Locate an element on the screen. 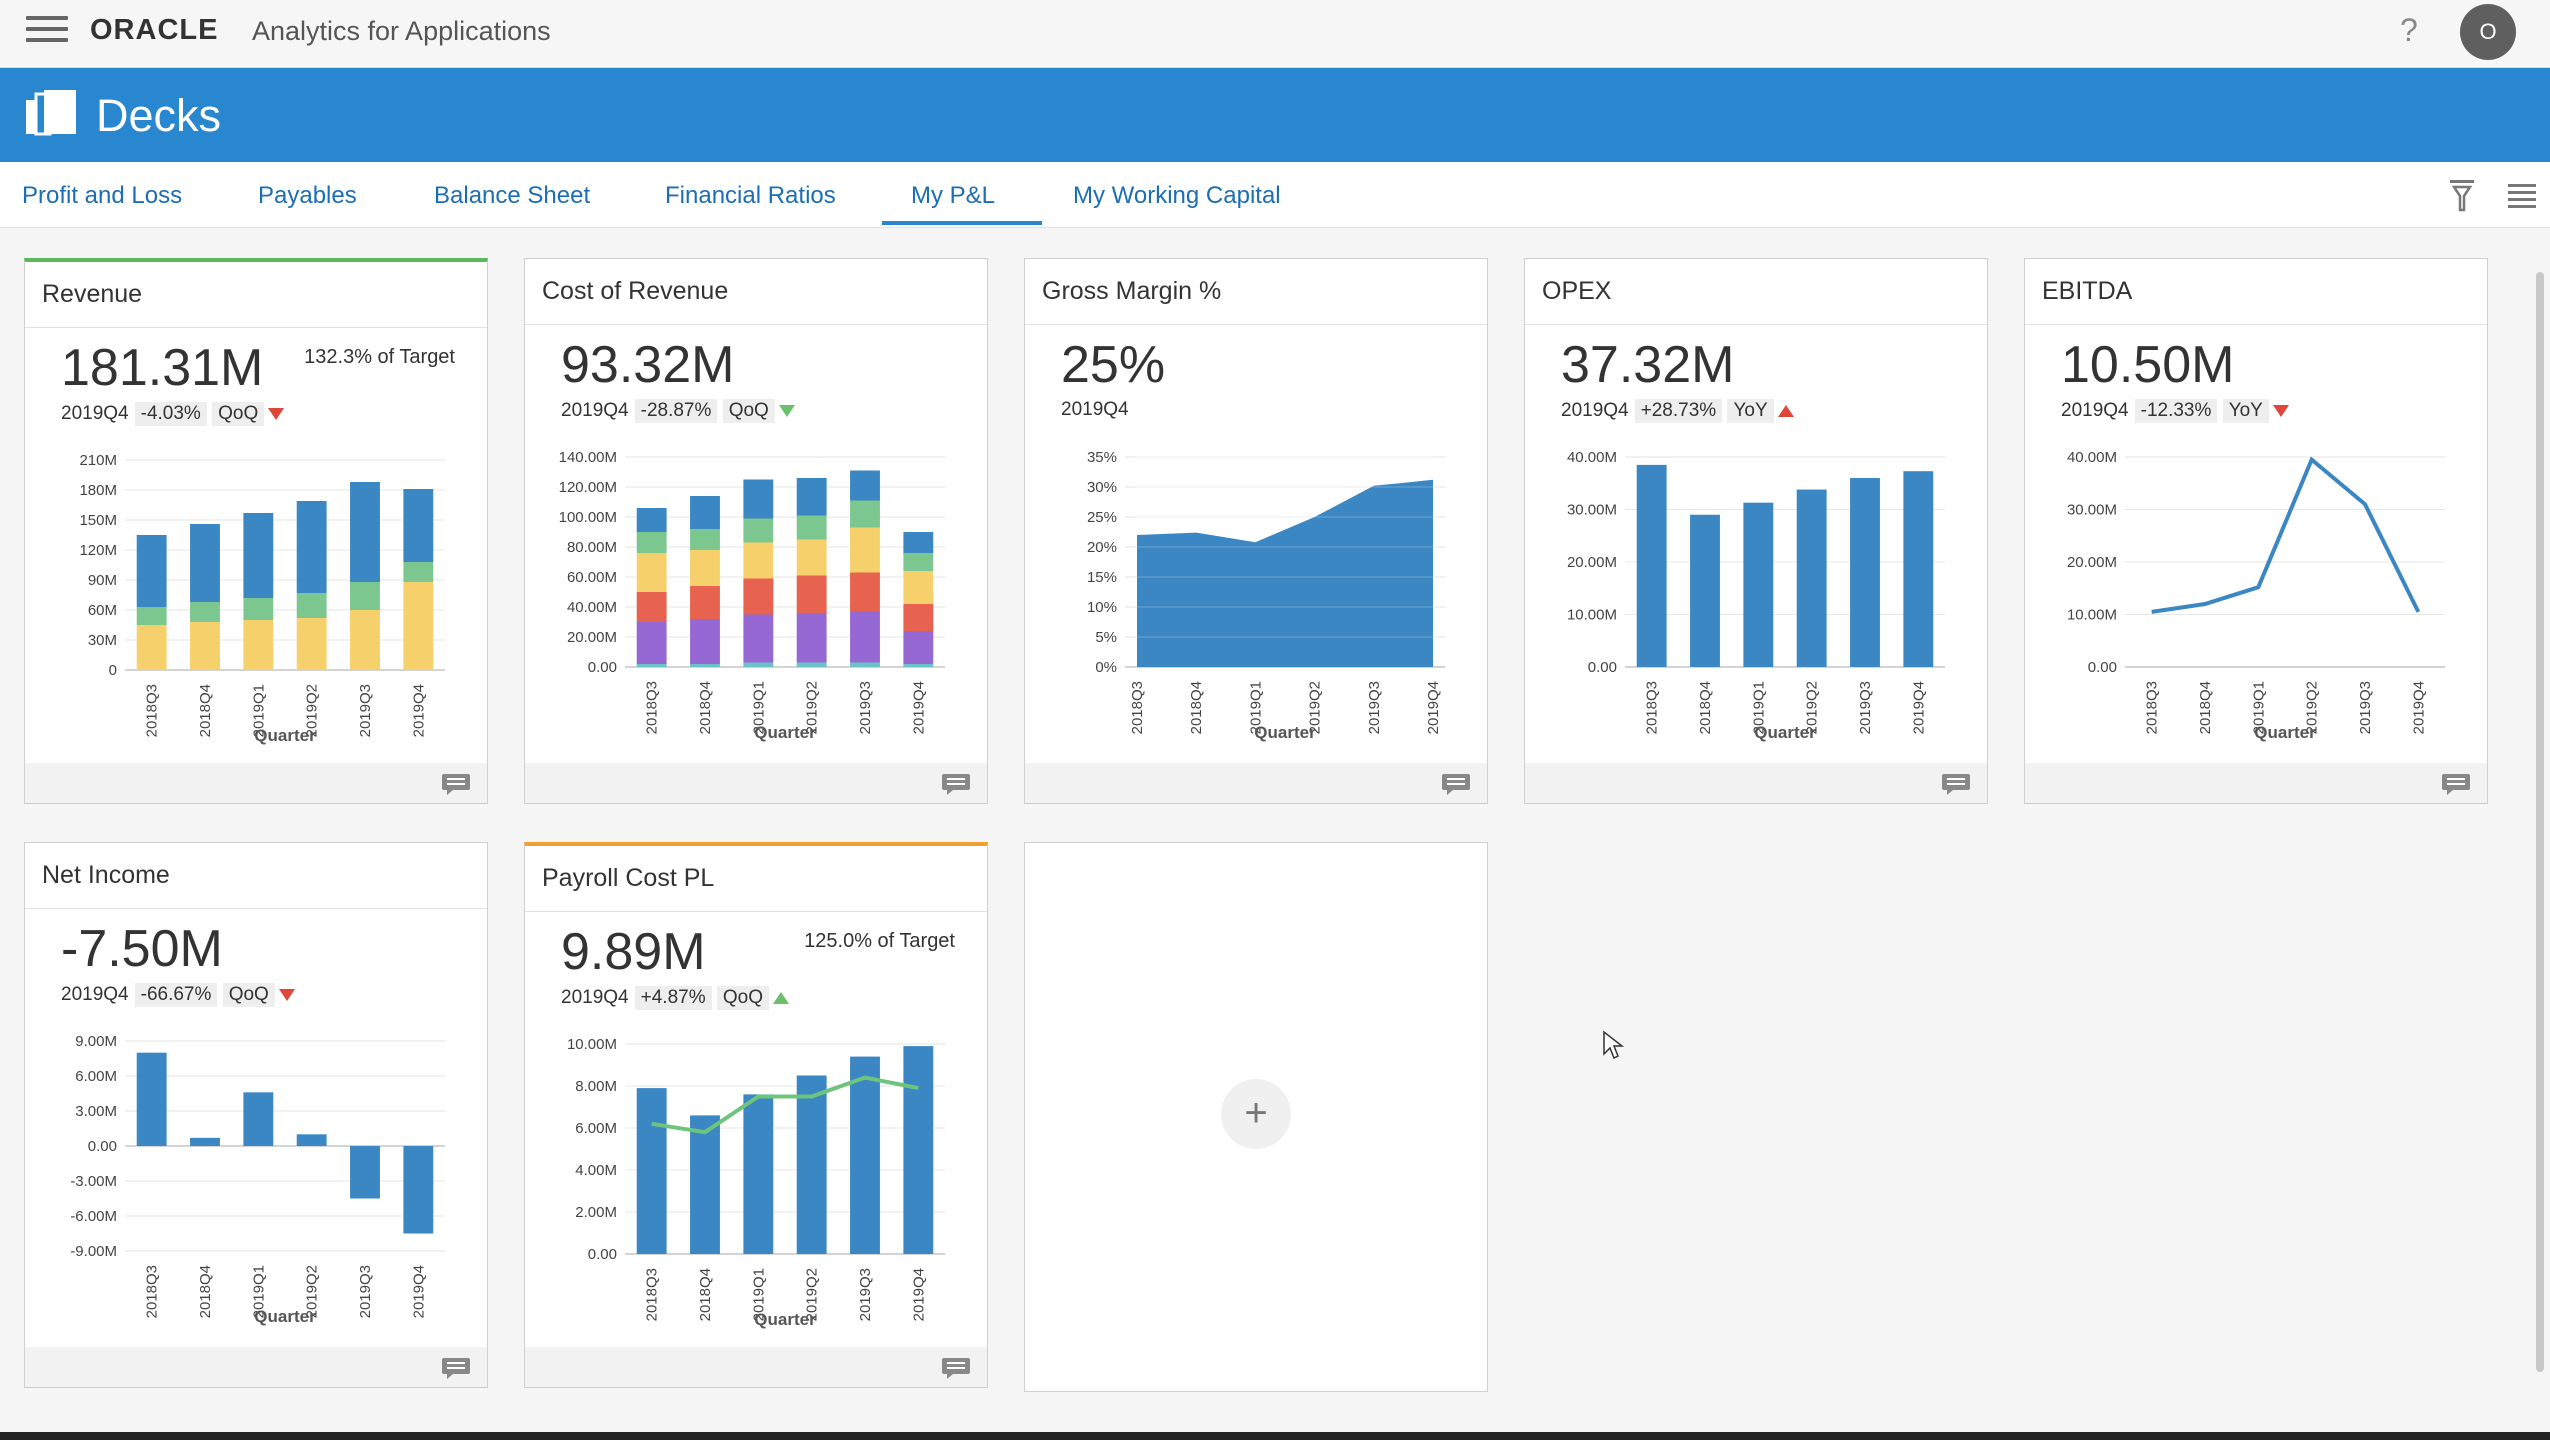 The height and width of the screenshot is (1440, 2550). kpi-value: 37.32M is located at coordinates (1648, 365).